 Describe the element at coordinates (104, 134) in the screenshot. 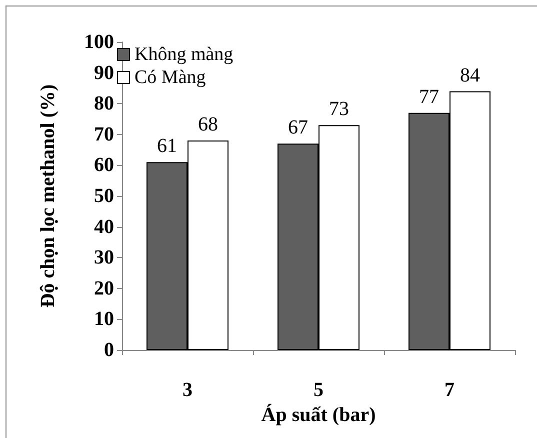

I see `y-tick-label: 70` at that location.